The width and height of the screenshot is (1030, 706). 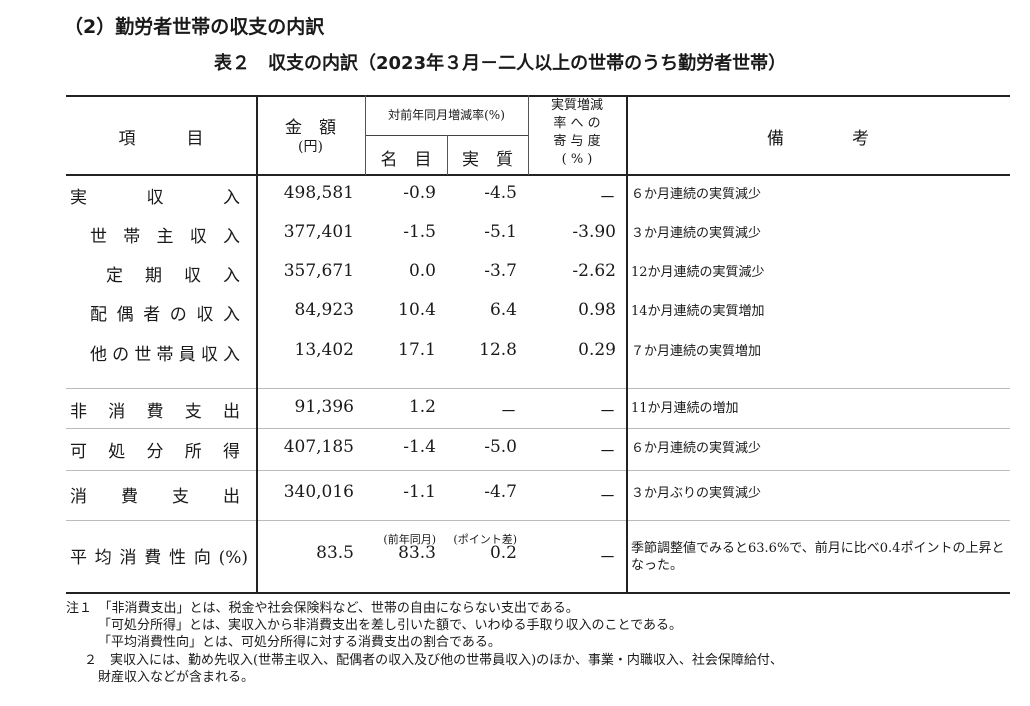 I want to click on row-remark: ７か月連続の実質増加, so click(x=696, y=351).